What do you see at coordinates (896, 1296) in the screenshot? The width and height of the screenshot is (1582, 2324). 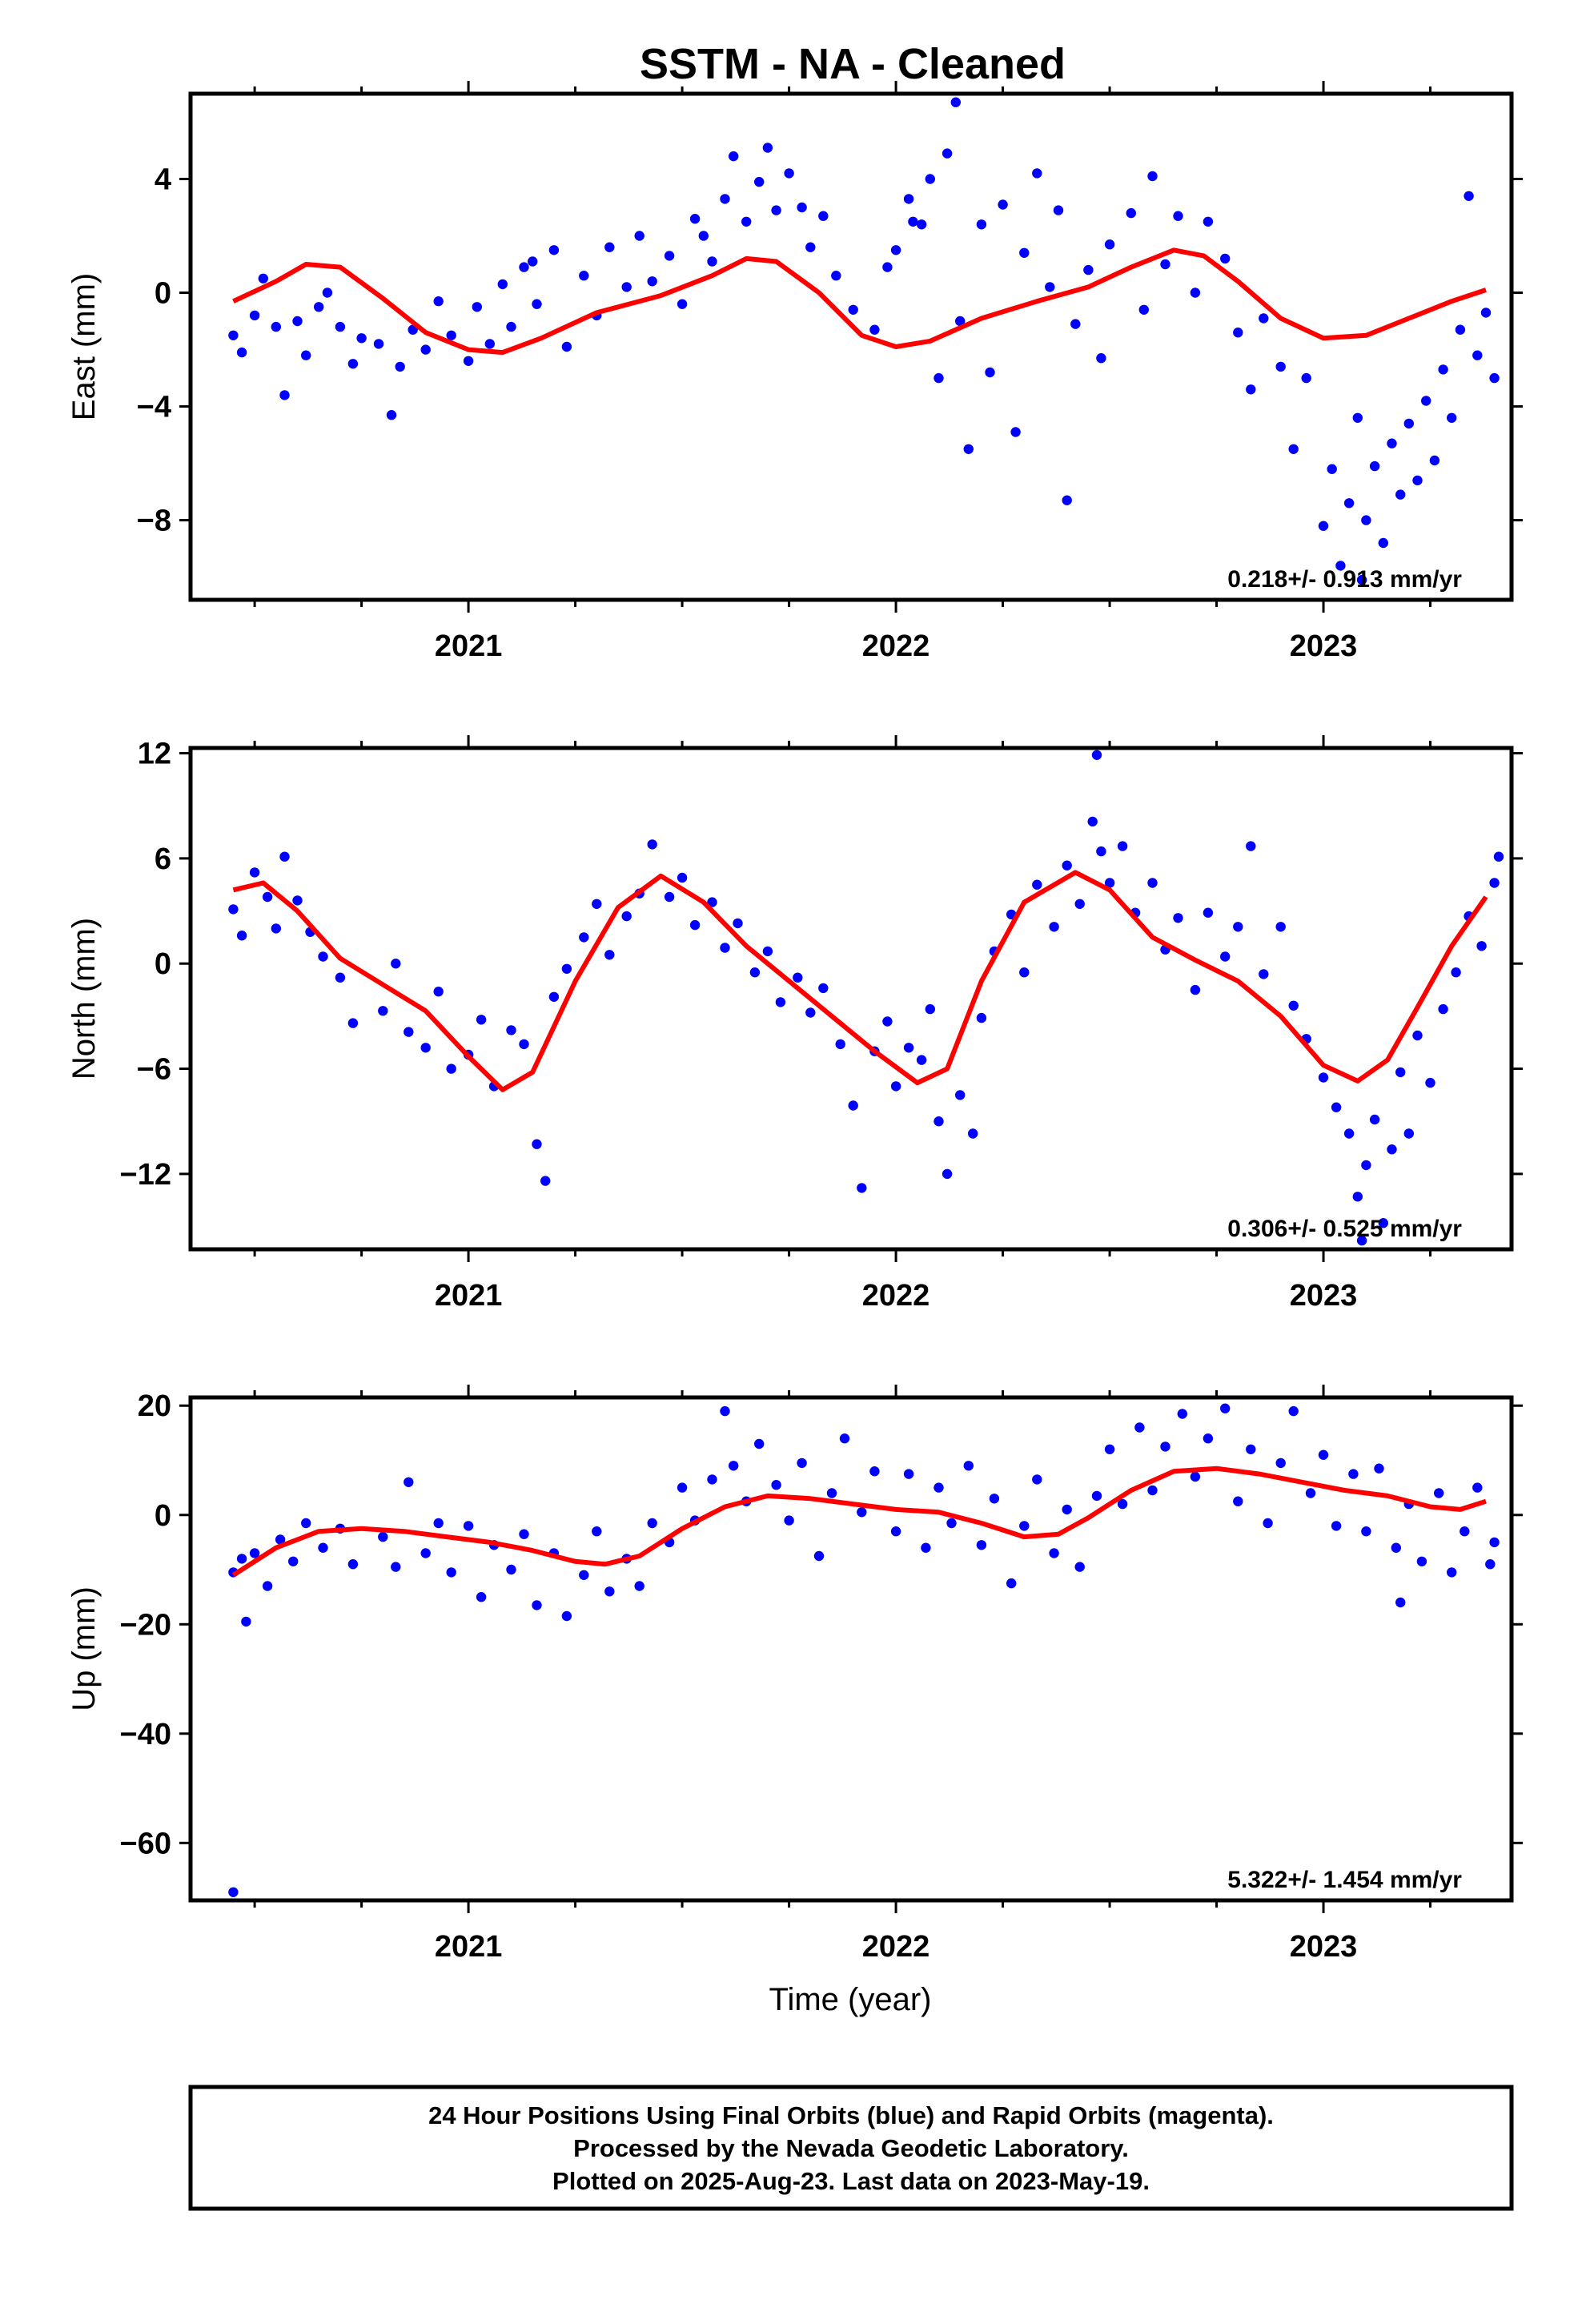 I see `north-x-tick-label: 2022` at bounding box center [896, 1296].